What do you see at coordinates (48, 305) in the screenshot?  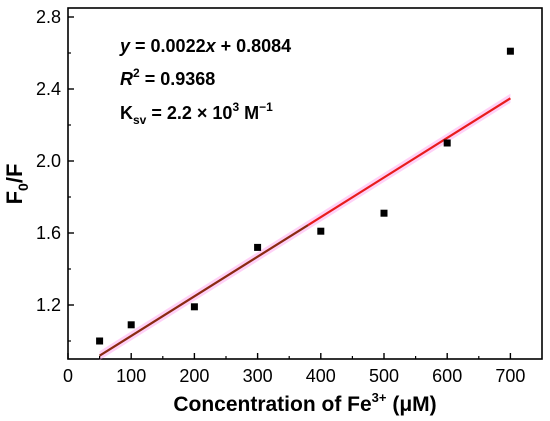 I see `y-tick-label: 1.2` at bounding box center [48, 305].